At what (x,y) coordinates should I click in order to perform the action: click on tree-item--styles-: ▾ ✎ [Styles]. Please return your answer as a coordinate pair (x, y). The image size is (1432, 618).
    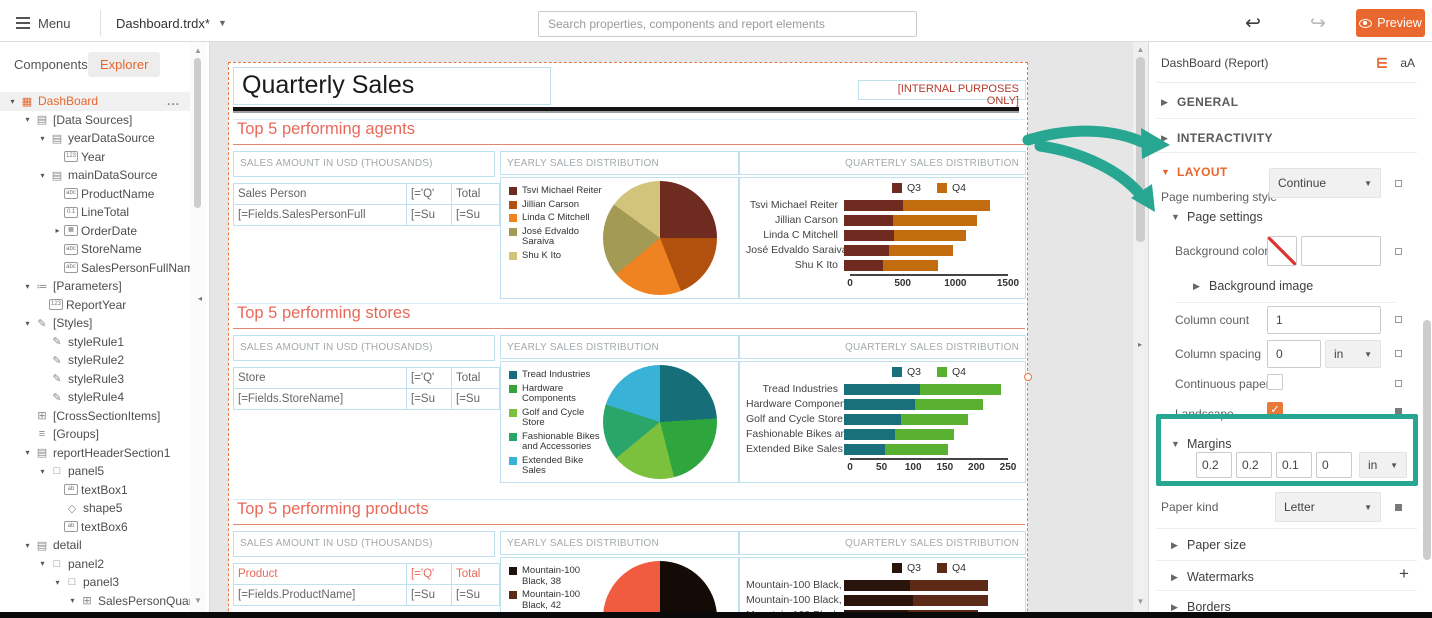
    Looking at the image, I should click on (95, 323).